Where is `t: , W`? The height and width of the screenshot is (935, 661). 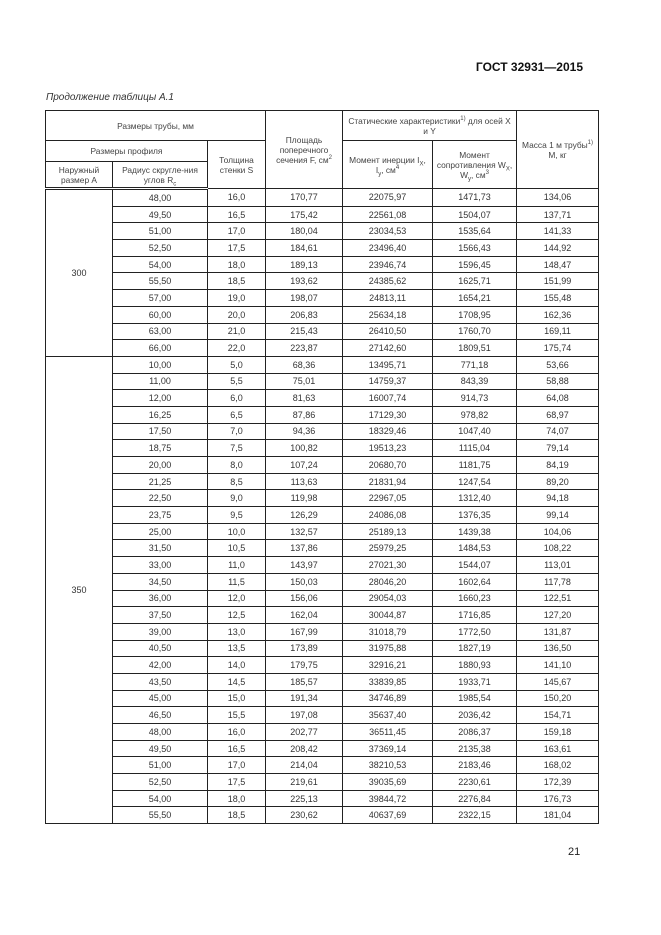
t: , W is located at coordinates (486, 169).